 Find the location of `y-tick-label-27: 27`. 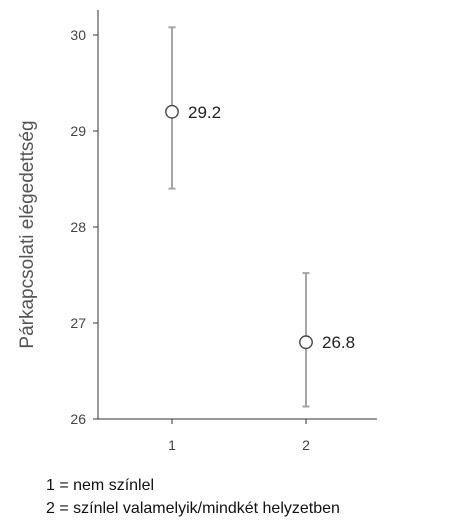

y-tick-label-27: 27 is located at coordinates (78, 323).